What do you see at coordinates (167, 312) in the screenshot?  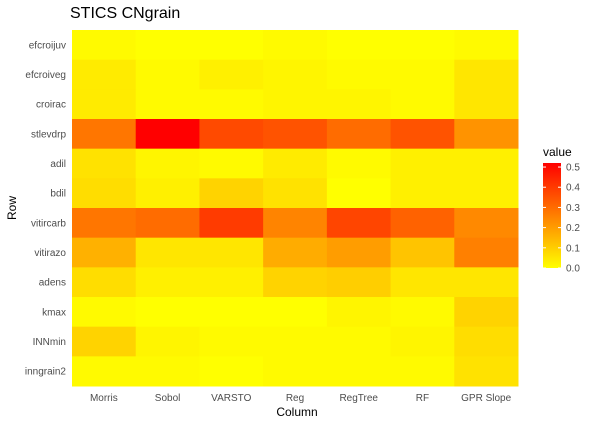 I see `heatmap-cell-kmax-sobol` at bounding box center [167, 312].